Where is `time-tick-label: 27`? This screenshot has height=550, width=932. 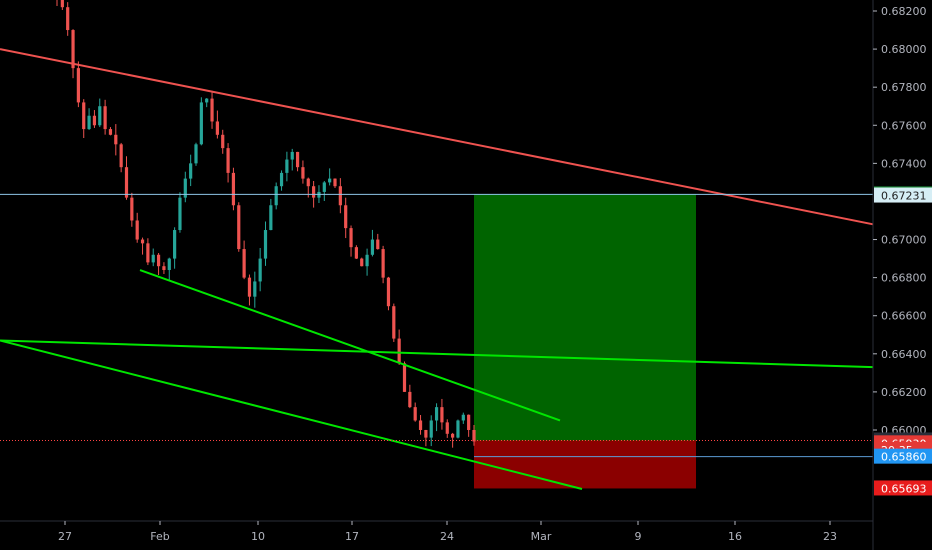
time-tick-label: 27 is located at coordinates (65, 536).